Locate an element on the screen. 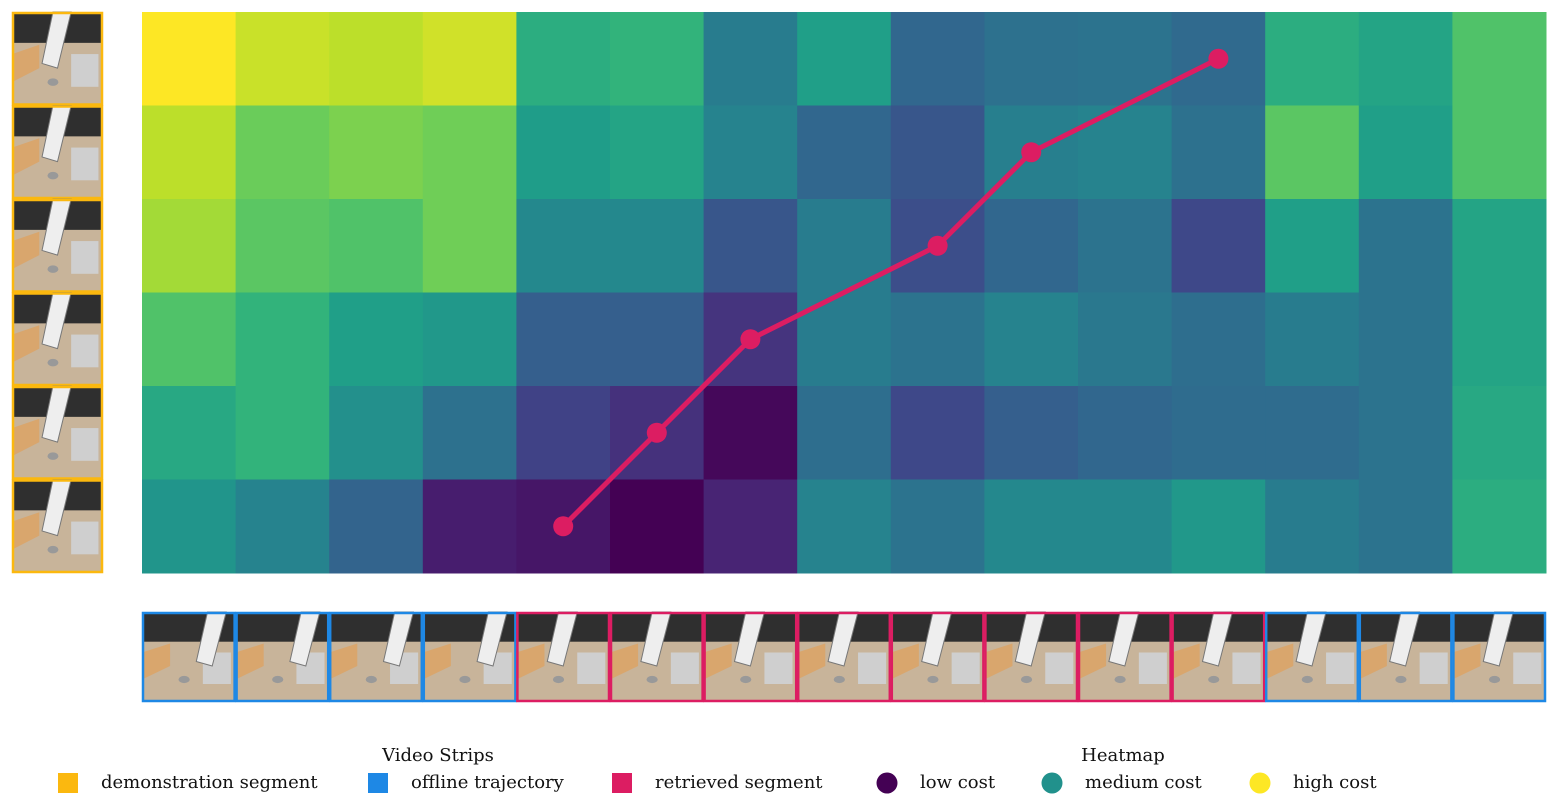  legend-label: low cost is located at coordinates (958, 782).